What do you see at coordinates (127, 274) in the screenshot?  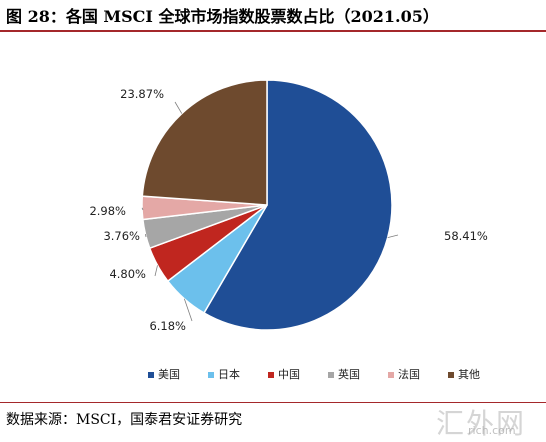 I see `slice-label-2: 4.80%` at bounding box center [127, 274].